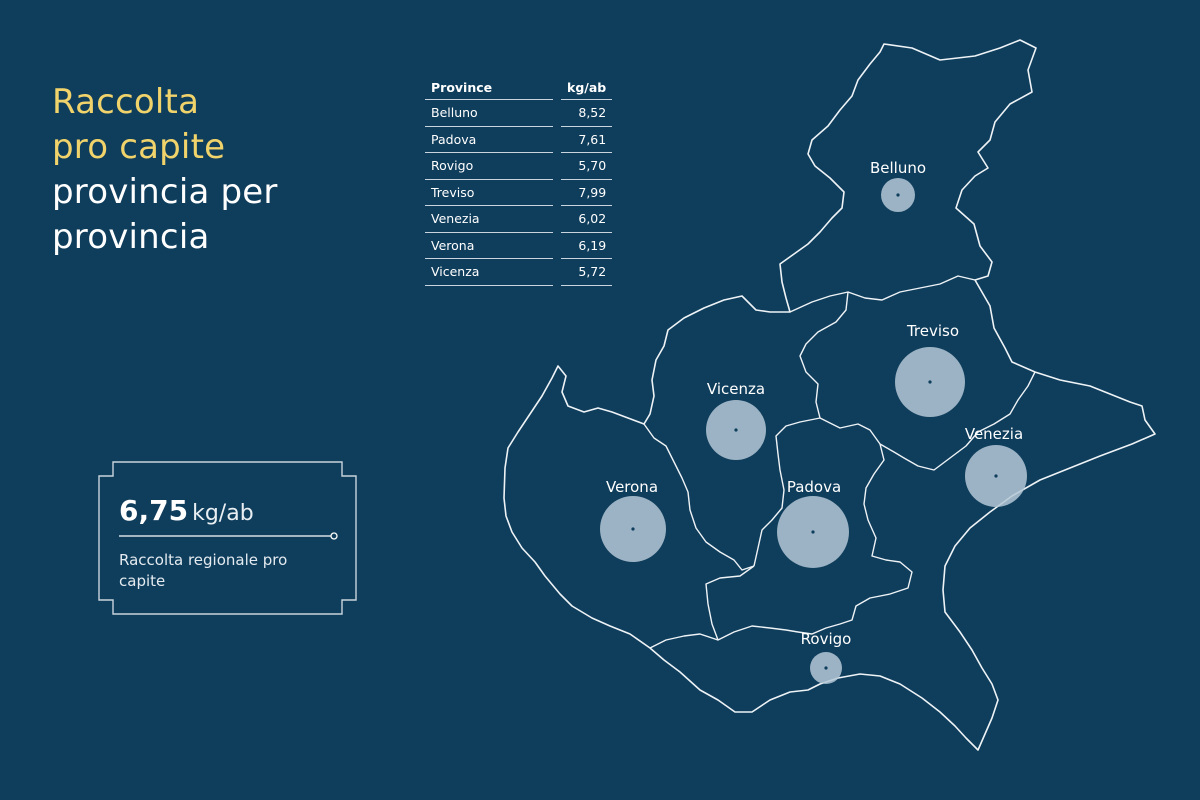 Image resolution: width=1200 pixels, height=800 pixels. What do you see at coordinates (736, 430) in the screenshot?
I see `bubble-vicenza` at bounding box center [736, 430].